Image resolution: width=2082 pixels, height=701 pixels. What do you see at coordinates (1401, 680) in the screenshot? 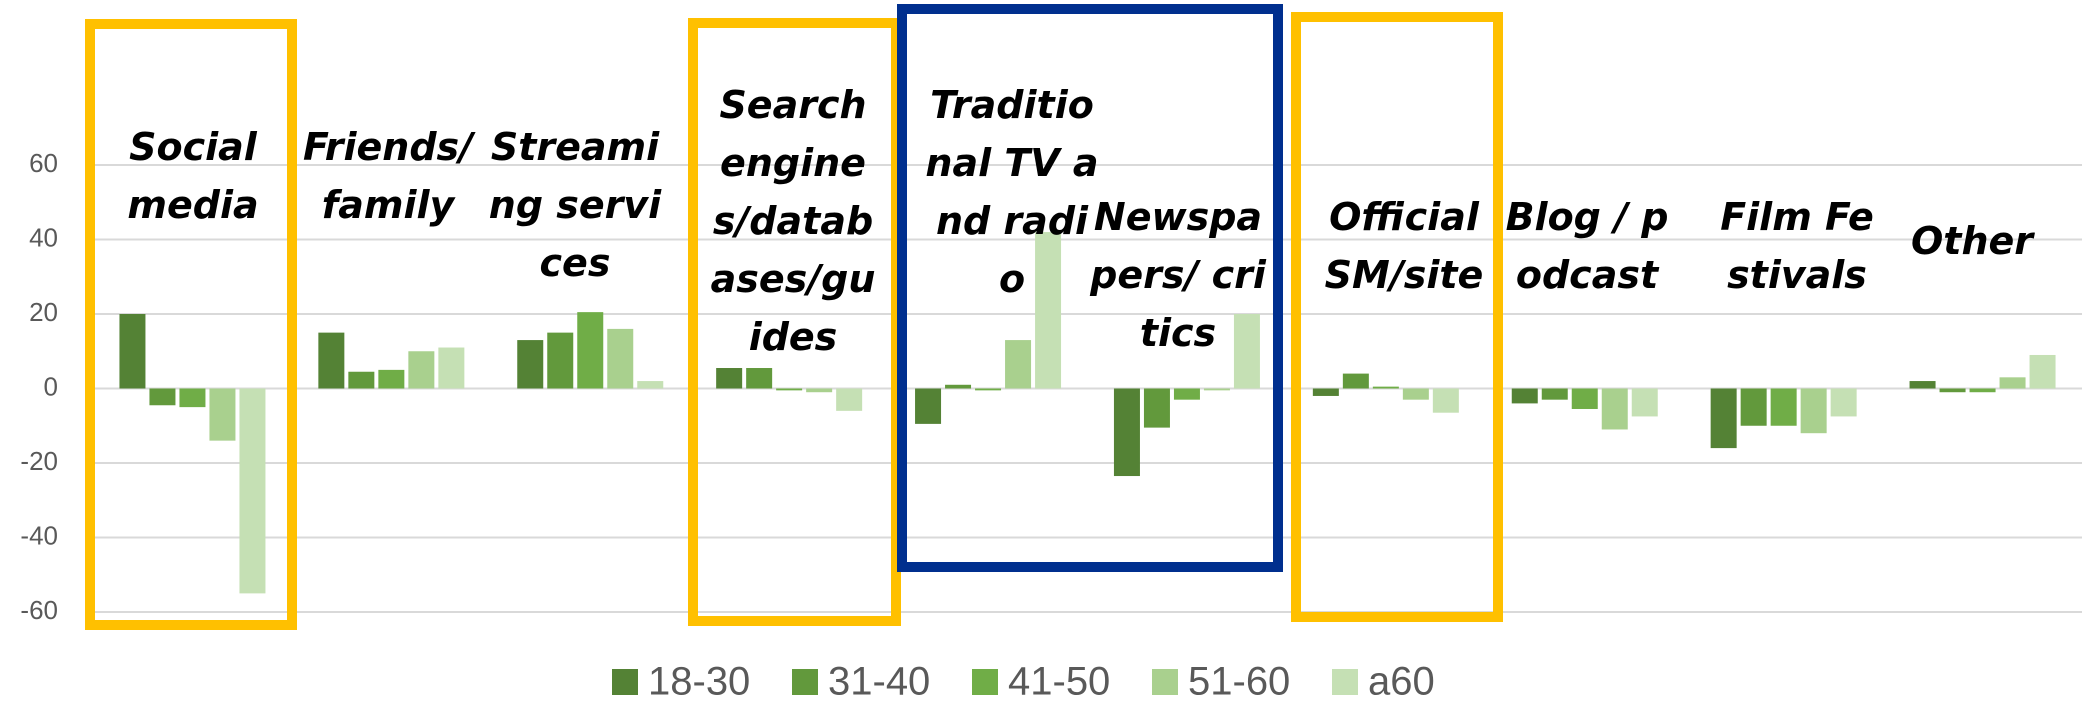
I see `legend-label: a60` at bounding box center [1401, 680].